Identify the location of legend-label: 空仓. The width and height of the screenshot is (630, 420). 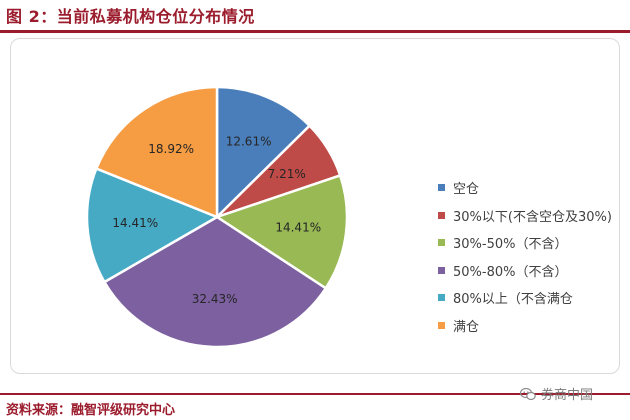
(466, 190).